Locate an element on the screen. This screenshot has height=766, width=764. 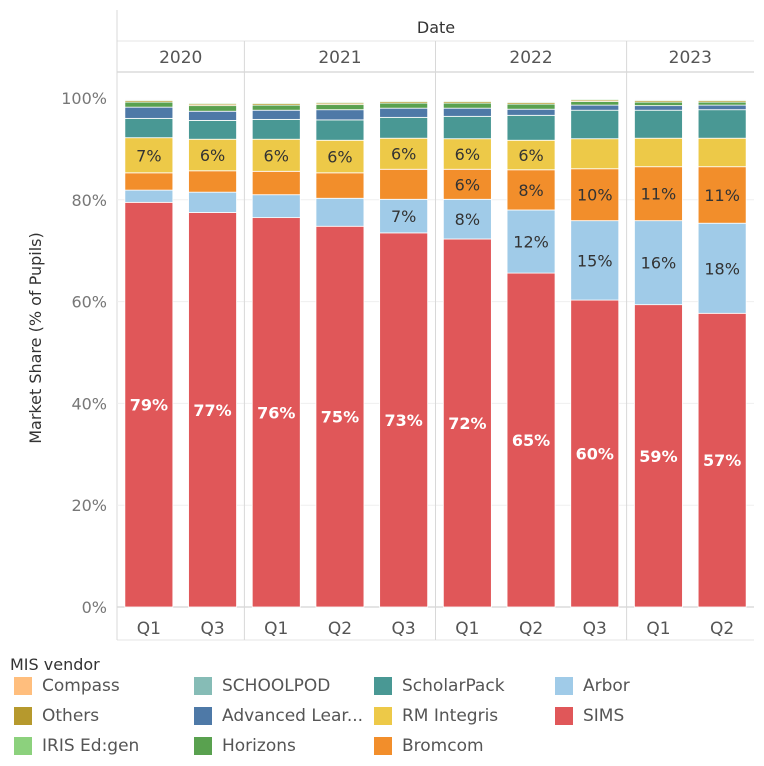
legend-item: Bromcom is located at coordinates (429, 746).